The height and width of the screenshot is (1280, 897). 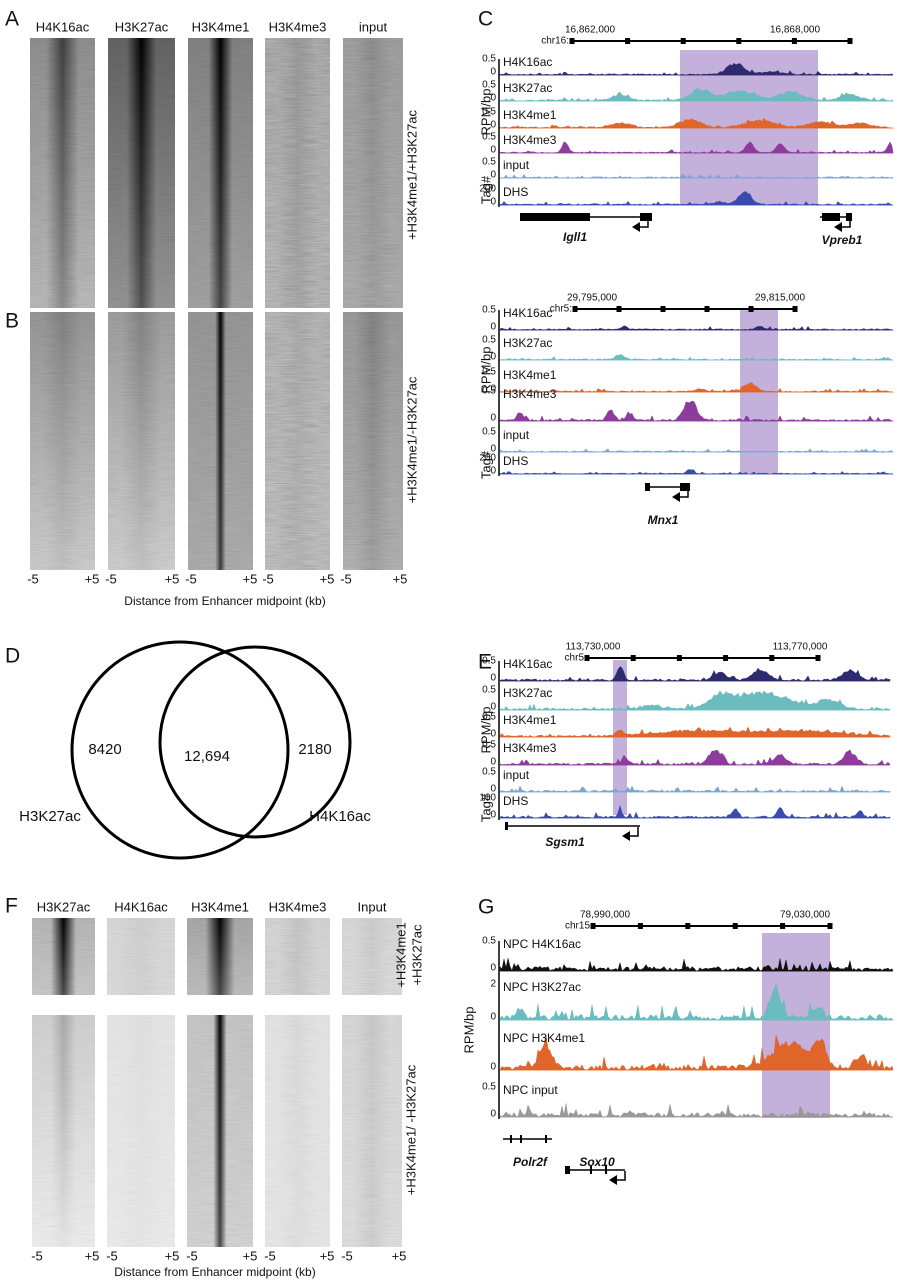 What do you see at coordinates (800, 647) in the screenshot?
I see `coord-label: 113,770,000` at bounding box center [800, 647].